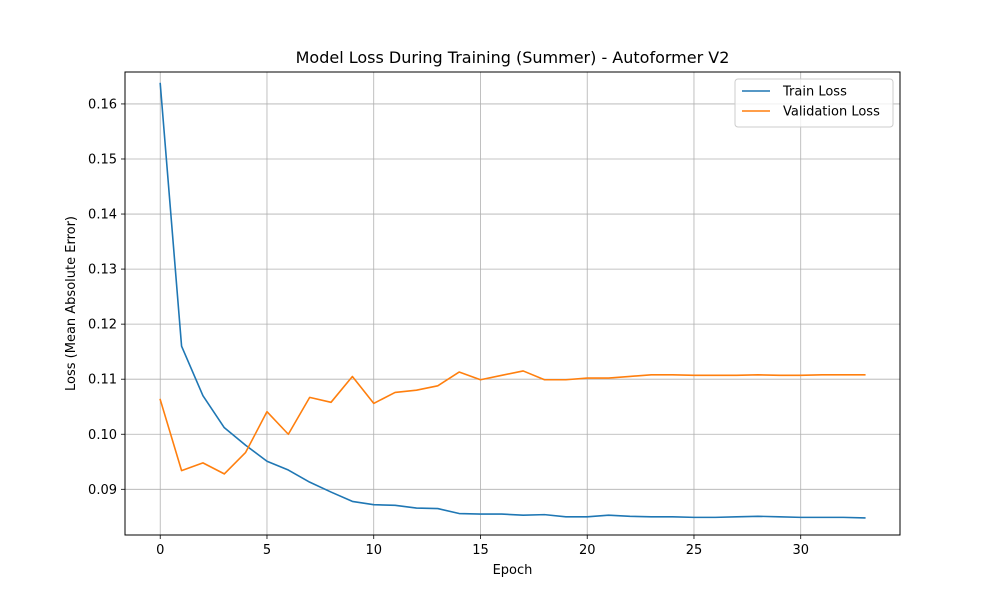  Describe the element at coordinates (102, 104) in the screenshot. I see `y-tick-label: 0.16` at that location.